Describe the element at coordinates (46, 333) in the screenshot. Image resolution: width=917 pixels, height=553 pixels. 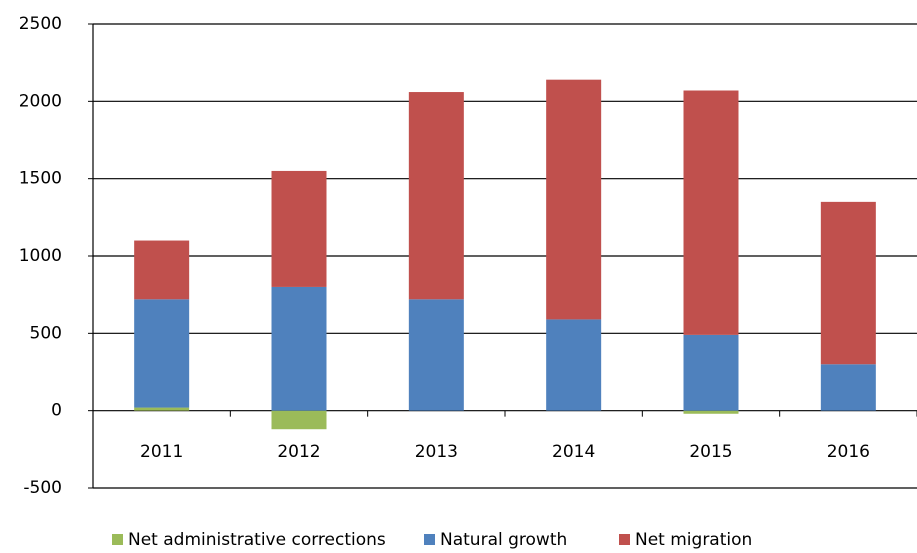
I see `y-tick-label: 500` at that location.